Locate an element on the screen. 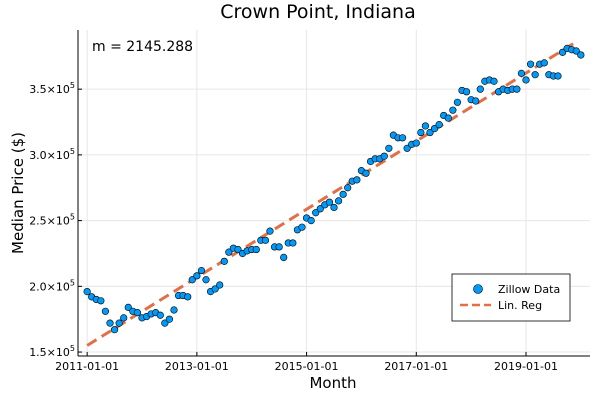 Image resolution: width=600 pixels, height=400 pixels. x-tick-label: 2013-01-01 is located at coordinates (197, 366).